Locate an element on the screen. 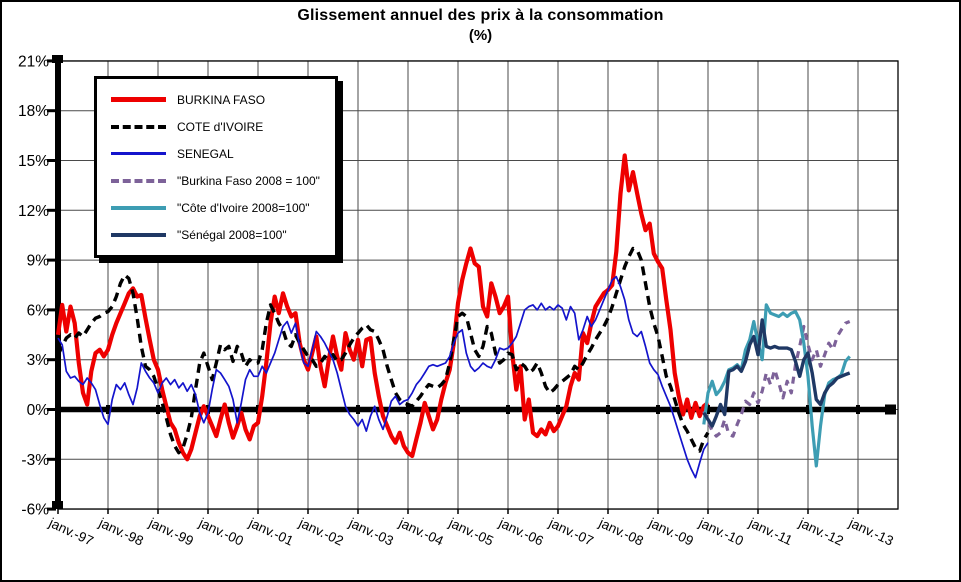  x-tick-label: janv.-11 is located at coordinates (770, 531).